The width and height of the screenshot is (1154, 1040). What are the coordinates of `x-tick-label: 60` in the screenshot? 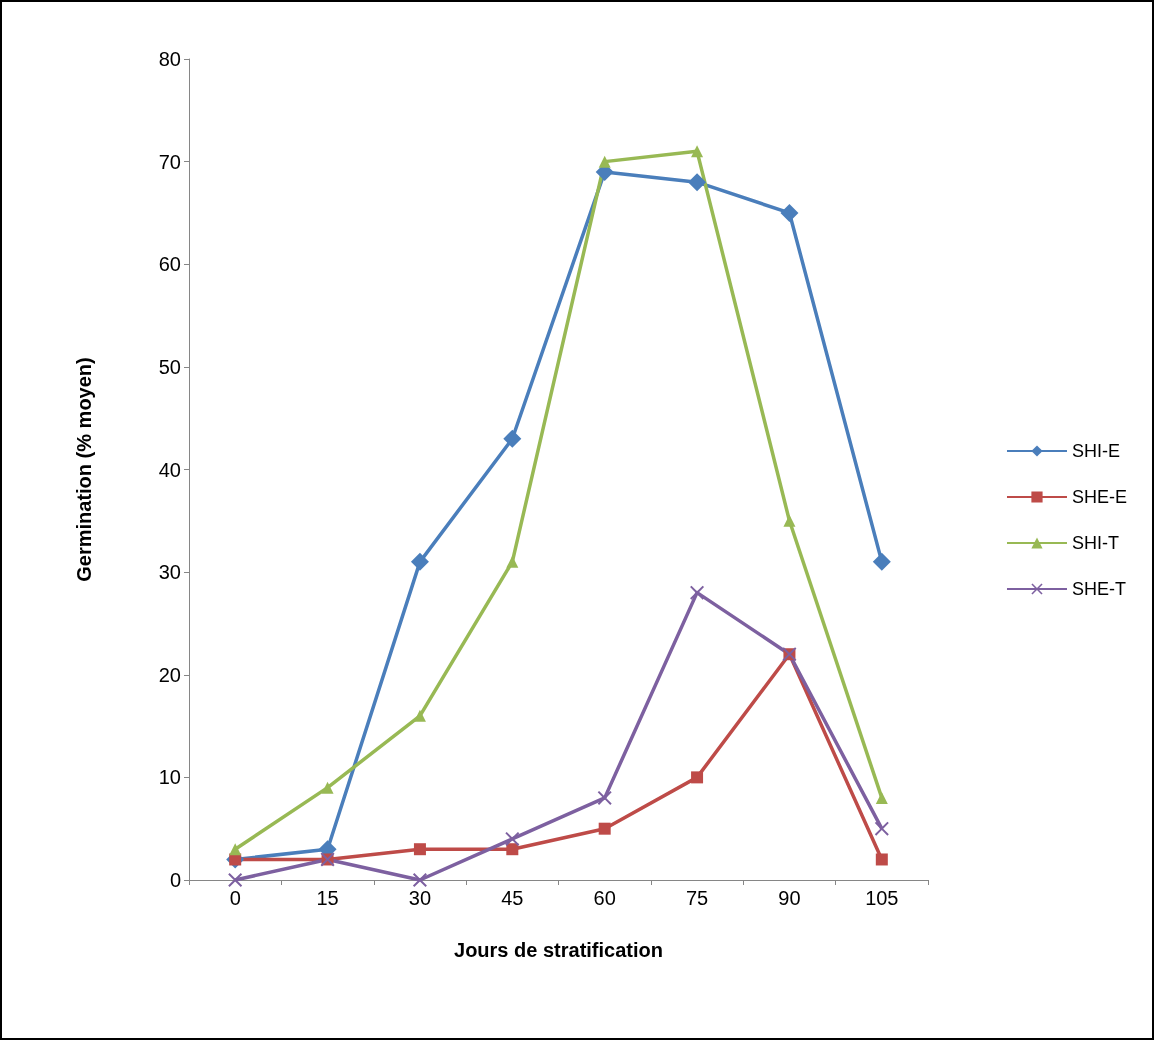 It's located at (604, 898).